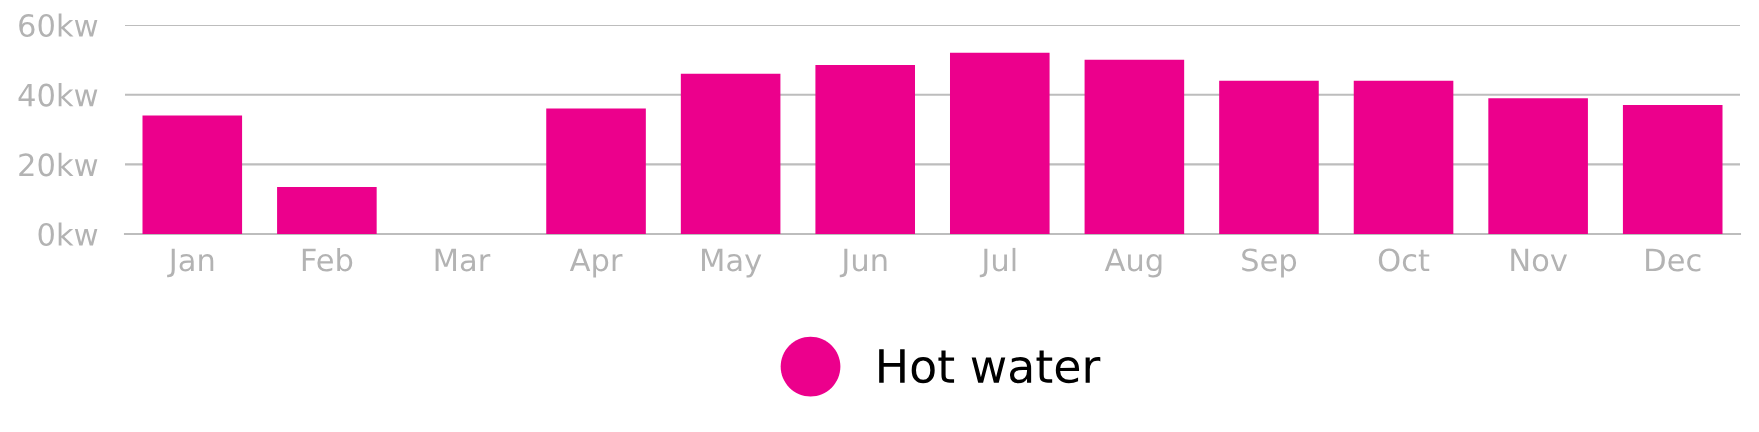 The width and height of the screenshot is (1759, 432). What do you see at coordinates (190, 263) in the screenshot?
I see `x-tick-label: Jan` at bounding box center [190, 263].